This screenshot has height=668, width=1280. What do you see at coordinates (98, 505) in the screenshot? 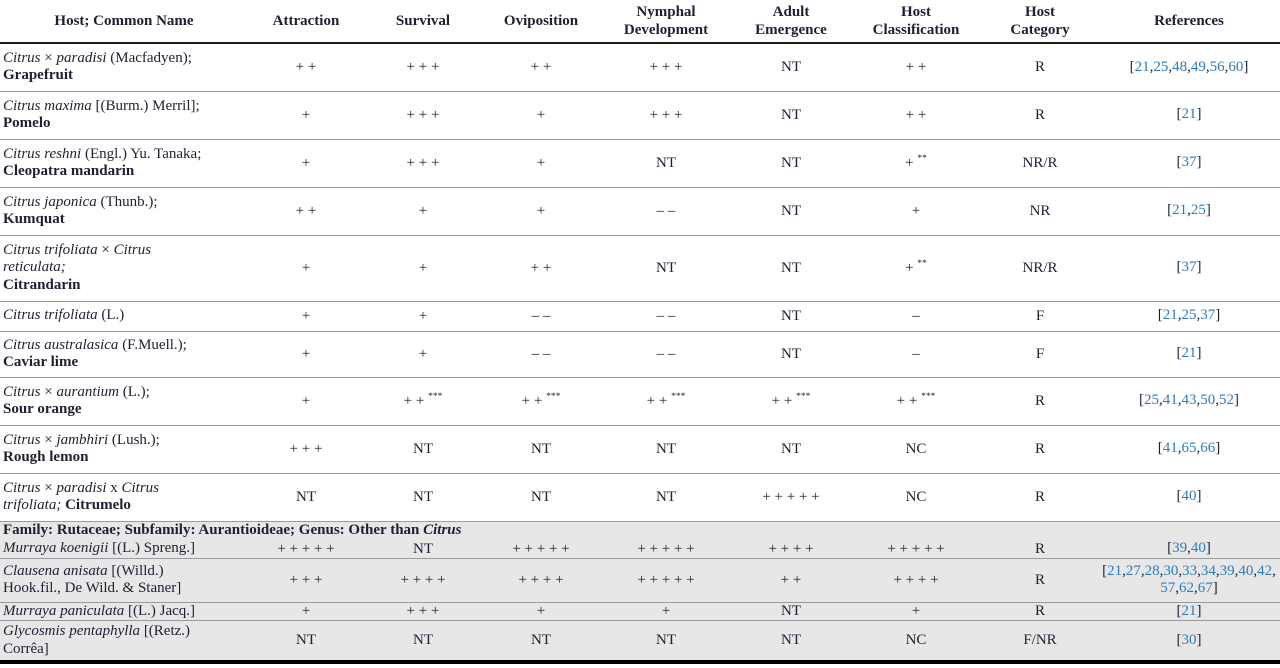
I see `common-name: Citrumelo` at bounding box center [98, 505].